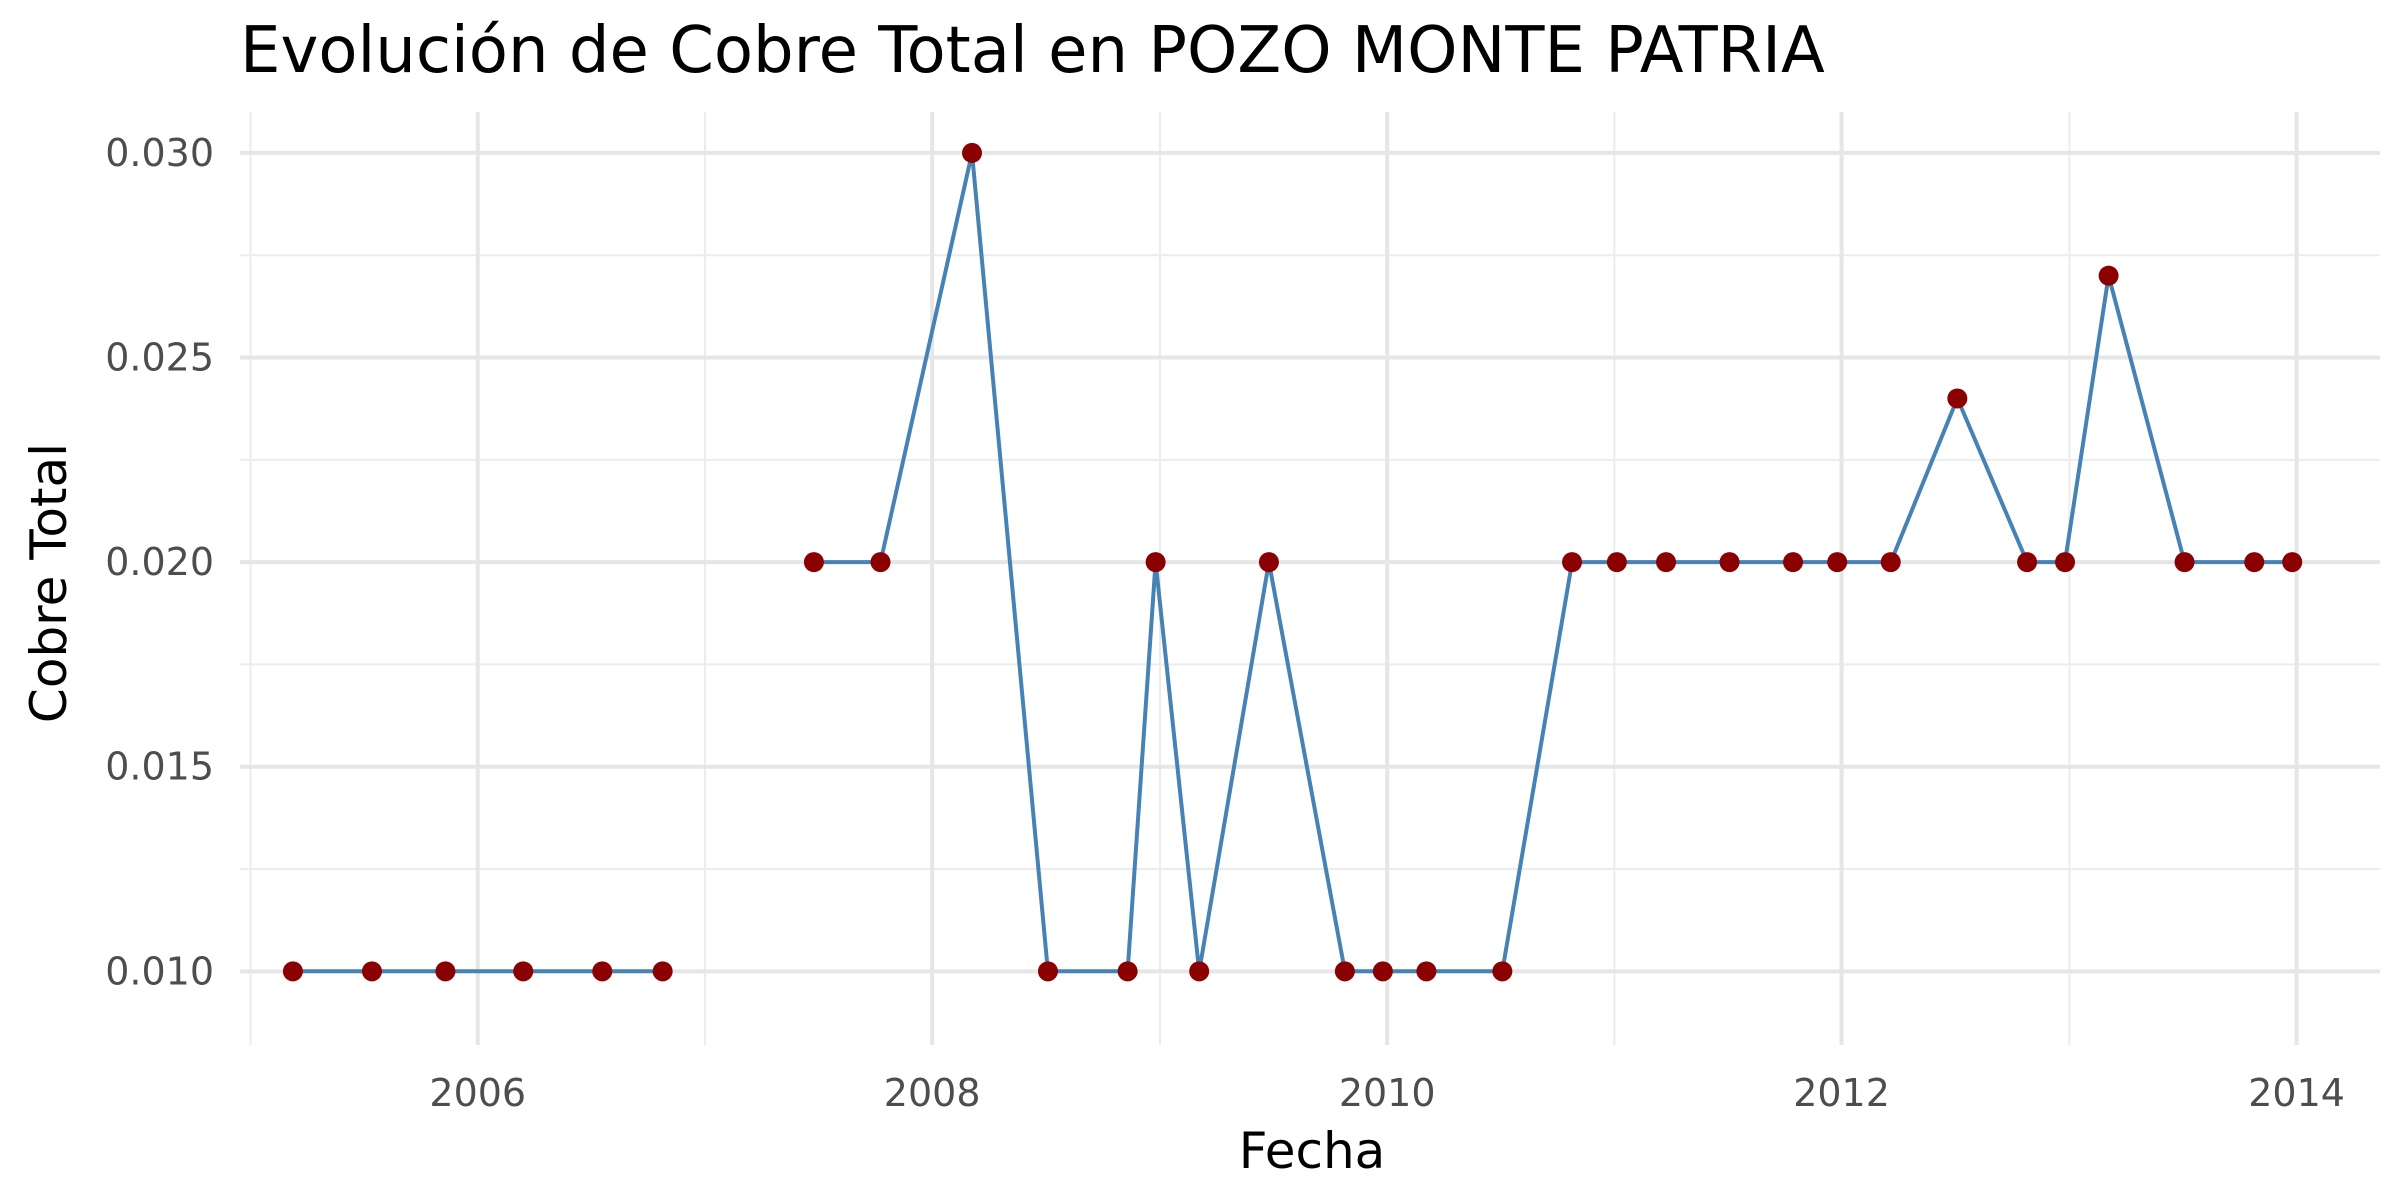  I want to click on y-tick-label: 0.025, so click(159, 358).